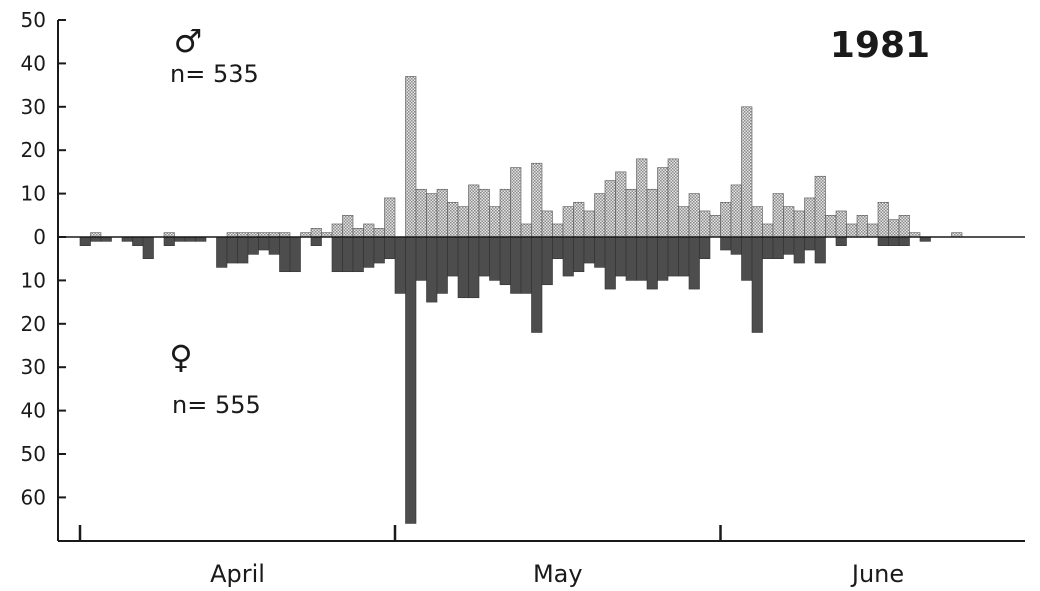  Describe the element at coordinates (188, 41) in the screenshot. I see `male-symbol-icon: ♂` at that location.